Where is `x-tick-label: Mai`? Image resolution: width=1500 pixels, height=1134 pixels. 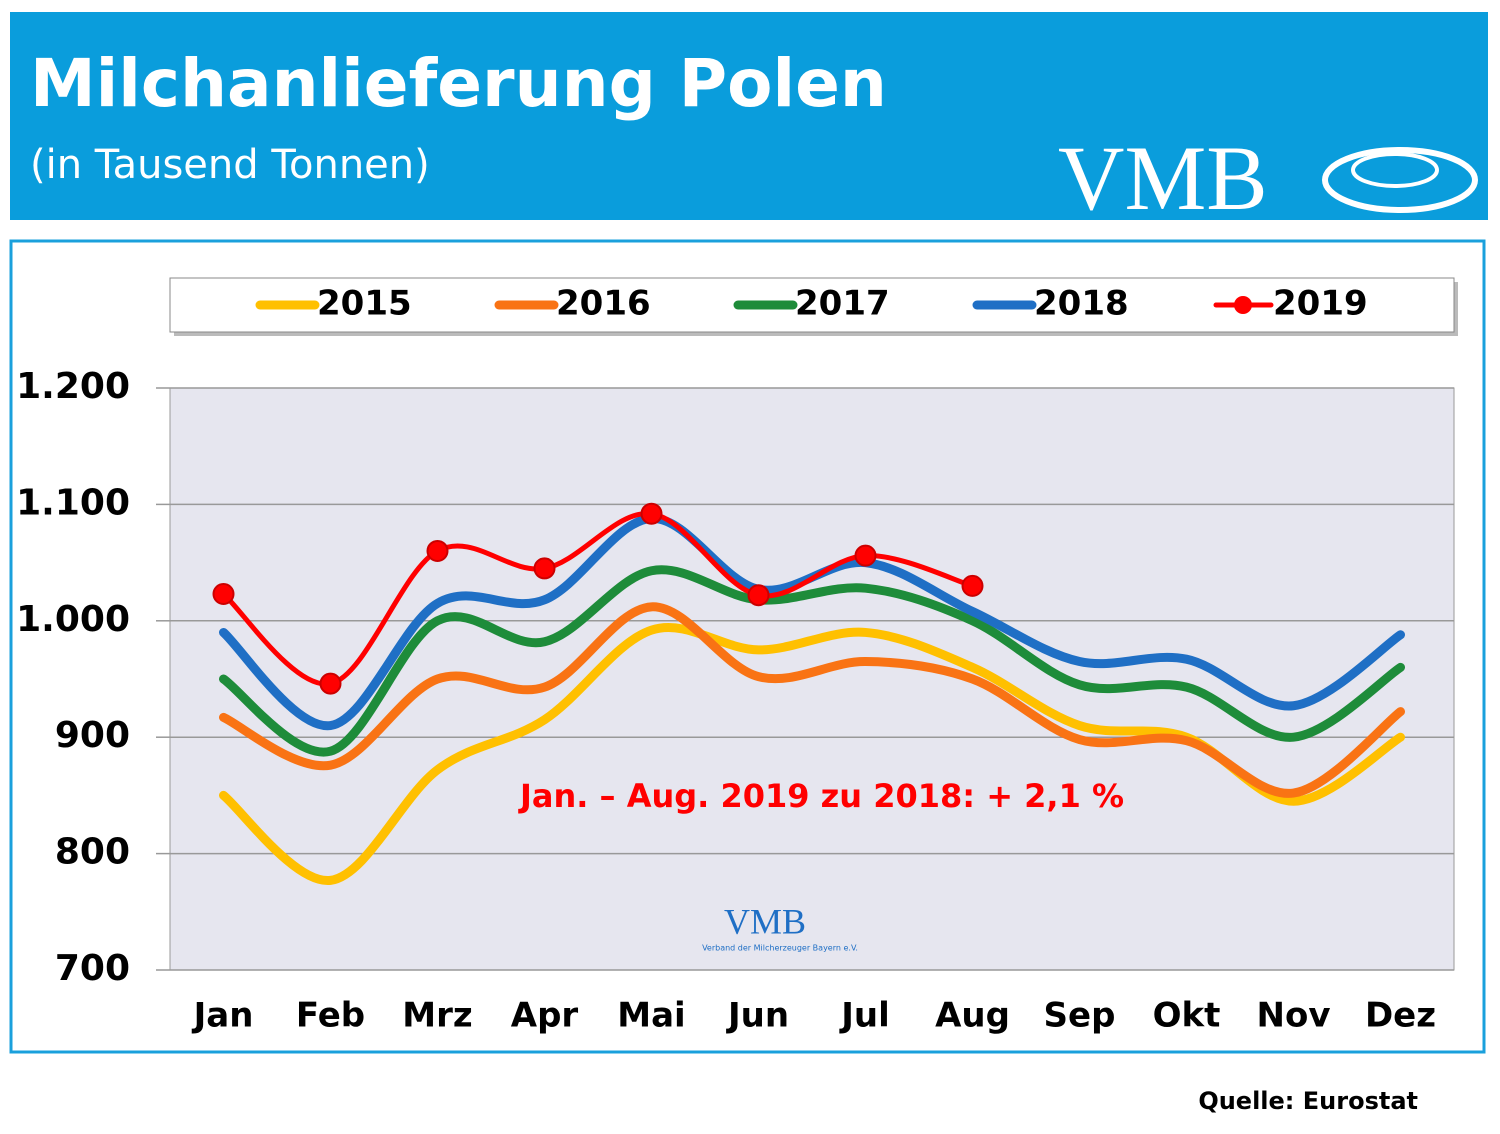 x-tick-label: Mai is located at coordinates (651, 1016).